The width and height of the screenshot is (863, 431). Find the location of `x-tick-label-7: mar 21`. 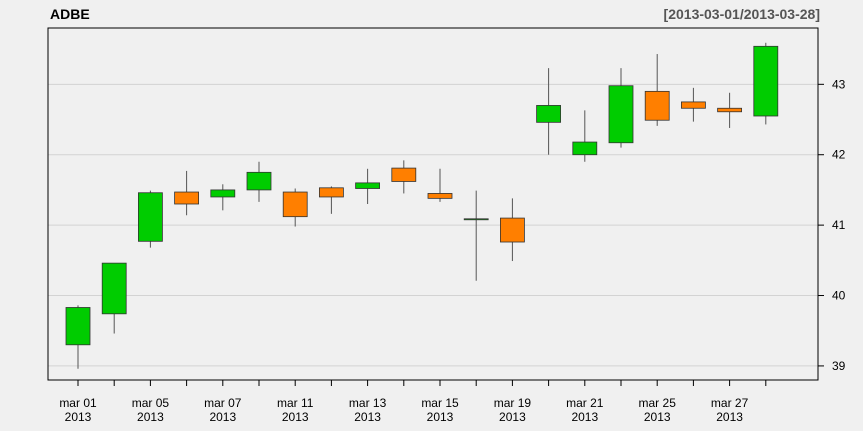

x-tick-label-7: mar 21 is located at coordinates (585, 403).